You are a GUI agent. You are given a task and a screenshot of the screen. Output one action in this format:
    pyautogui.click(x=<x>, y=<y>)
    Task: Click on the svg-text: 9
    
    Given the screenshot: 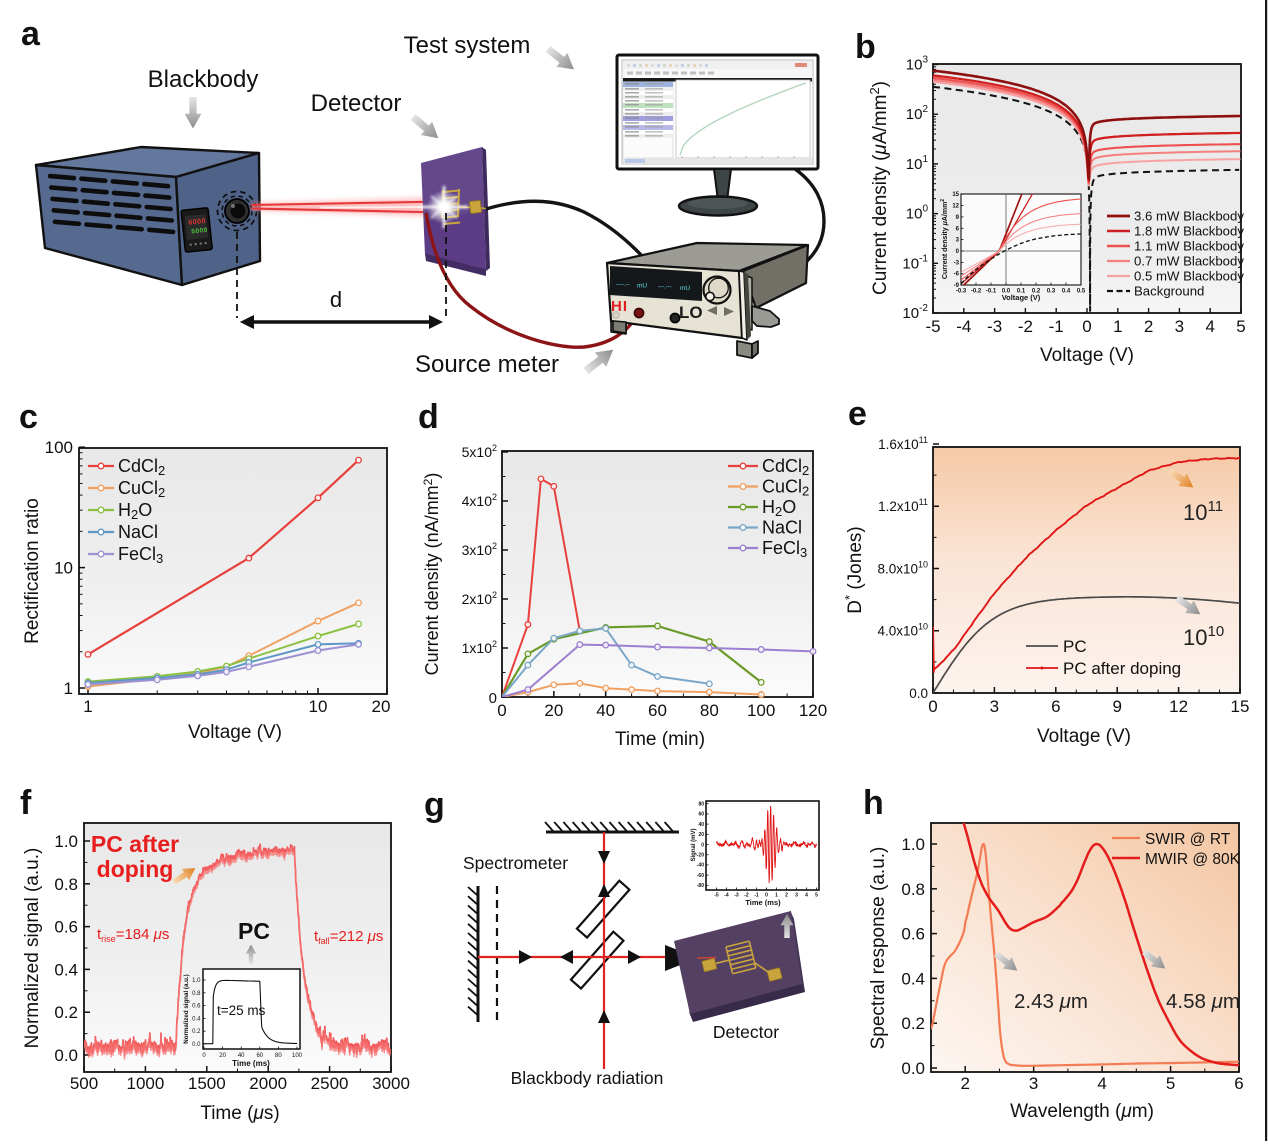 What is the action you would take?
    pyautogui.click(x=958, y=218)
    